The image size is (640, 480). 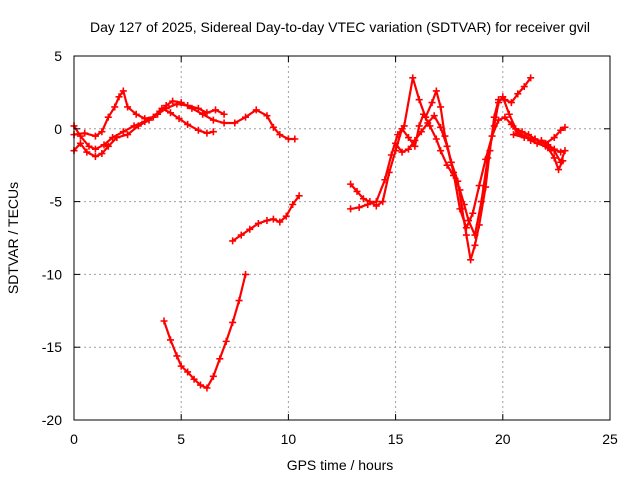 I want to click on y-axis-label: SDTVAR / TECUs, so click(x=13, y=238).